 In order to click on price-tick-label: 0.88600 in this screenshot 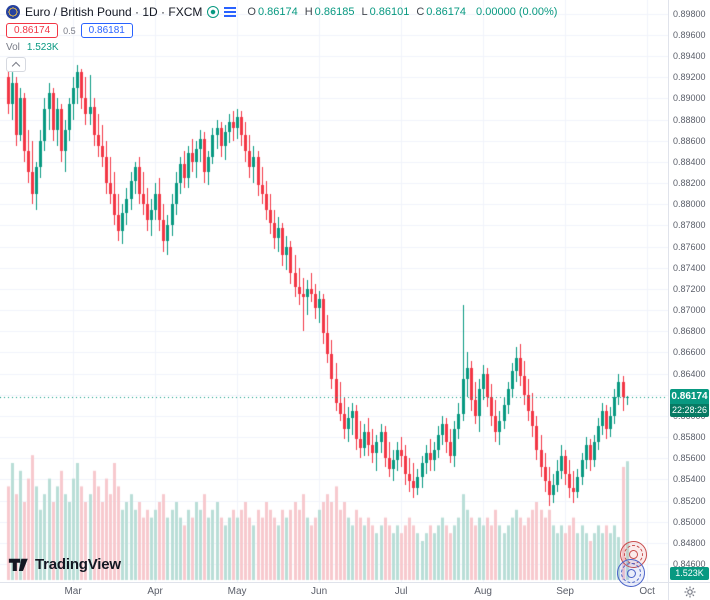, I will do `click(689, 140)`.